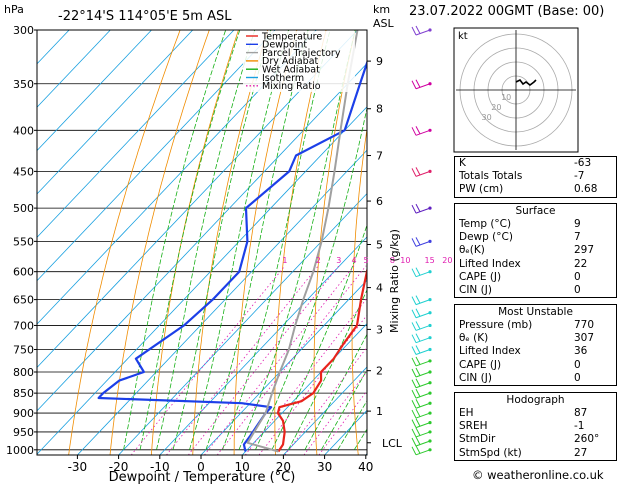  I want to click on mu-row: θₑ (K) 307, so click(535, 338).